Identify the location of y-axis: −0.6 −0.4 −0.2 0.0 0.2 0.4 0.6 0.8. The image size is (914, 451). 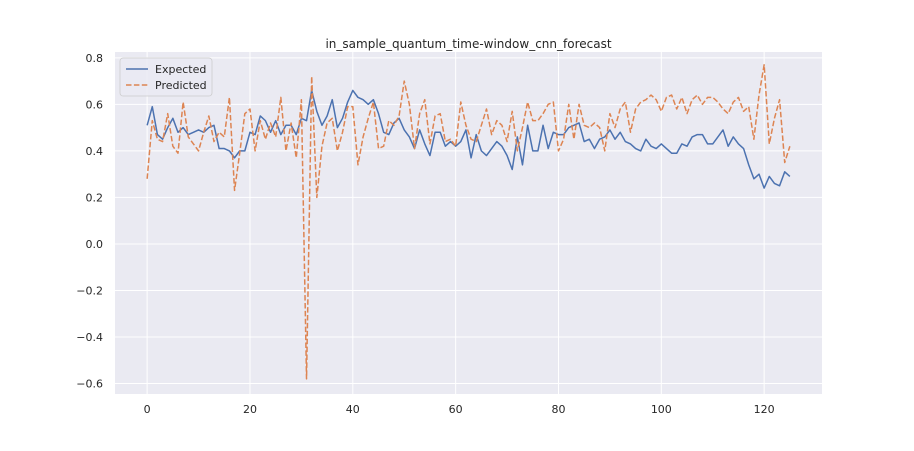
(89, 221).